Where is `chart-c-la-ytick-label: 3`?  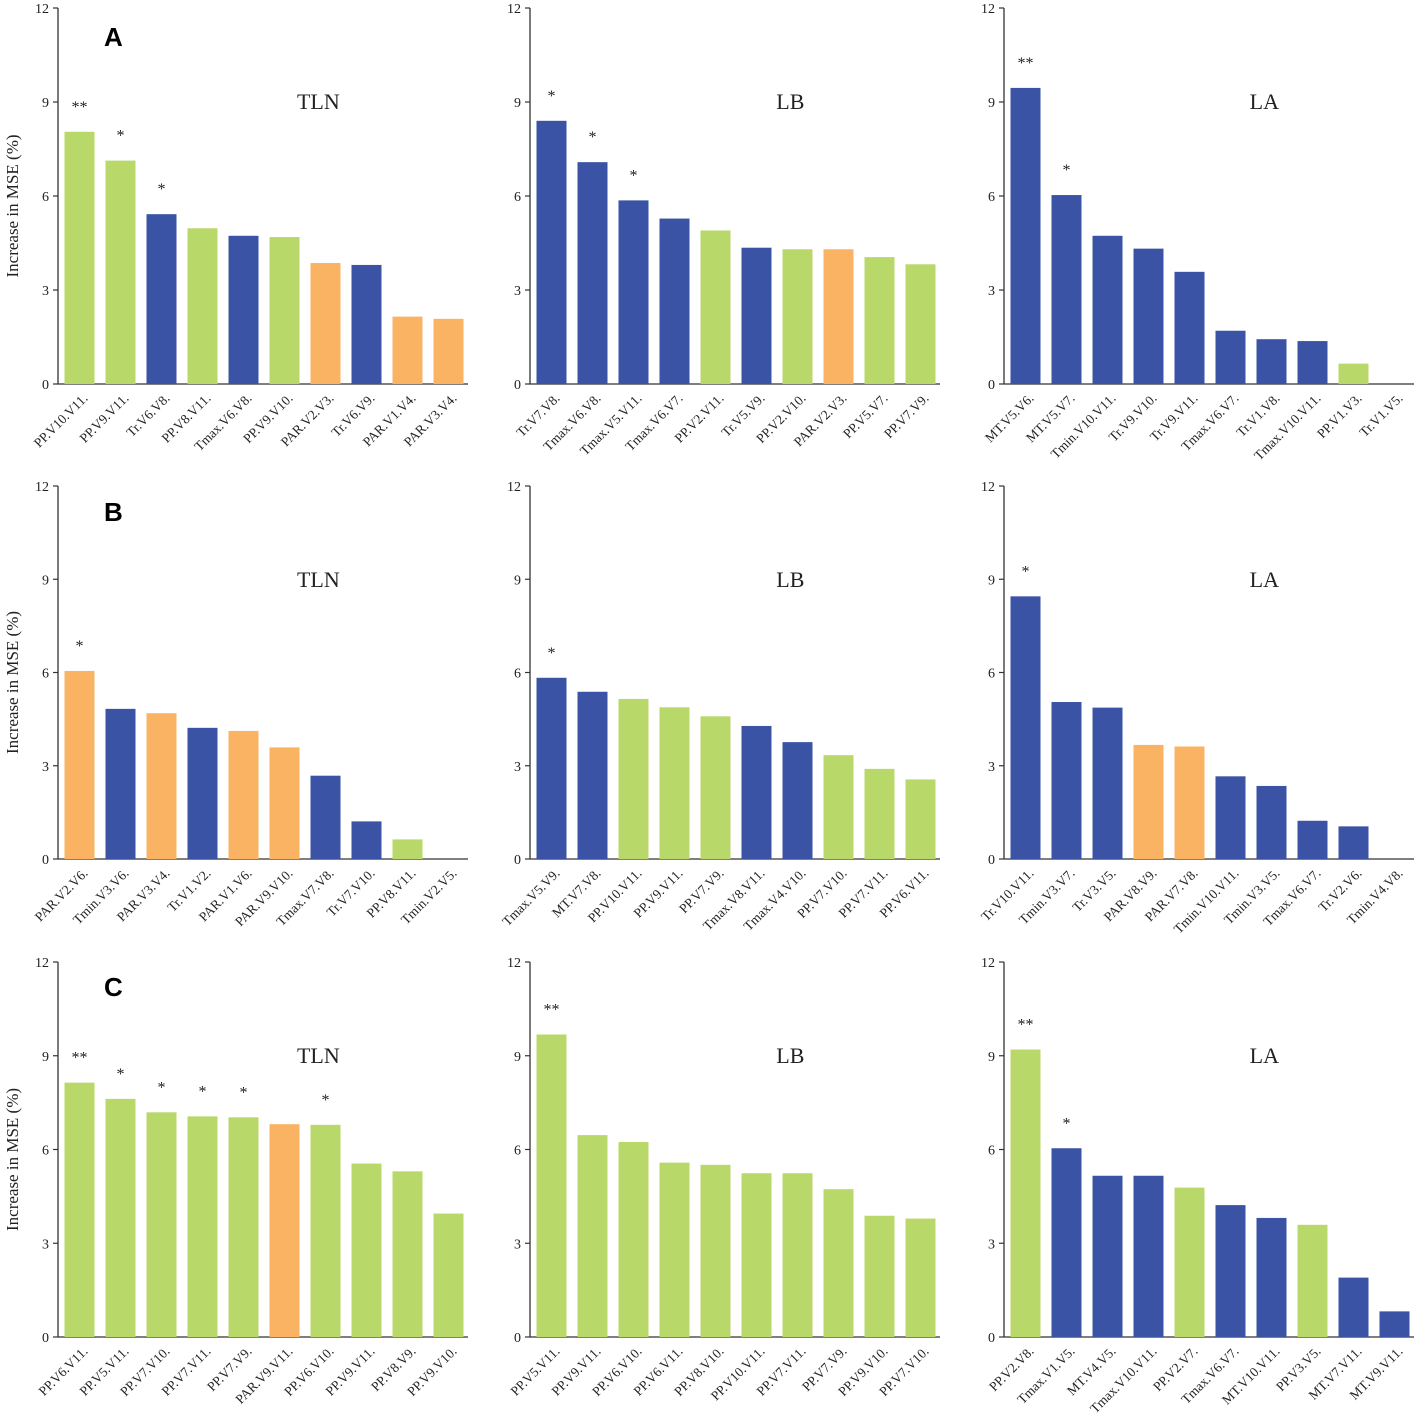 chart-c-la-ytick-label: 3 is located at coordinates (991, 1244).